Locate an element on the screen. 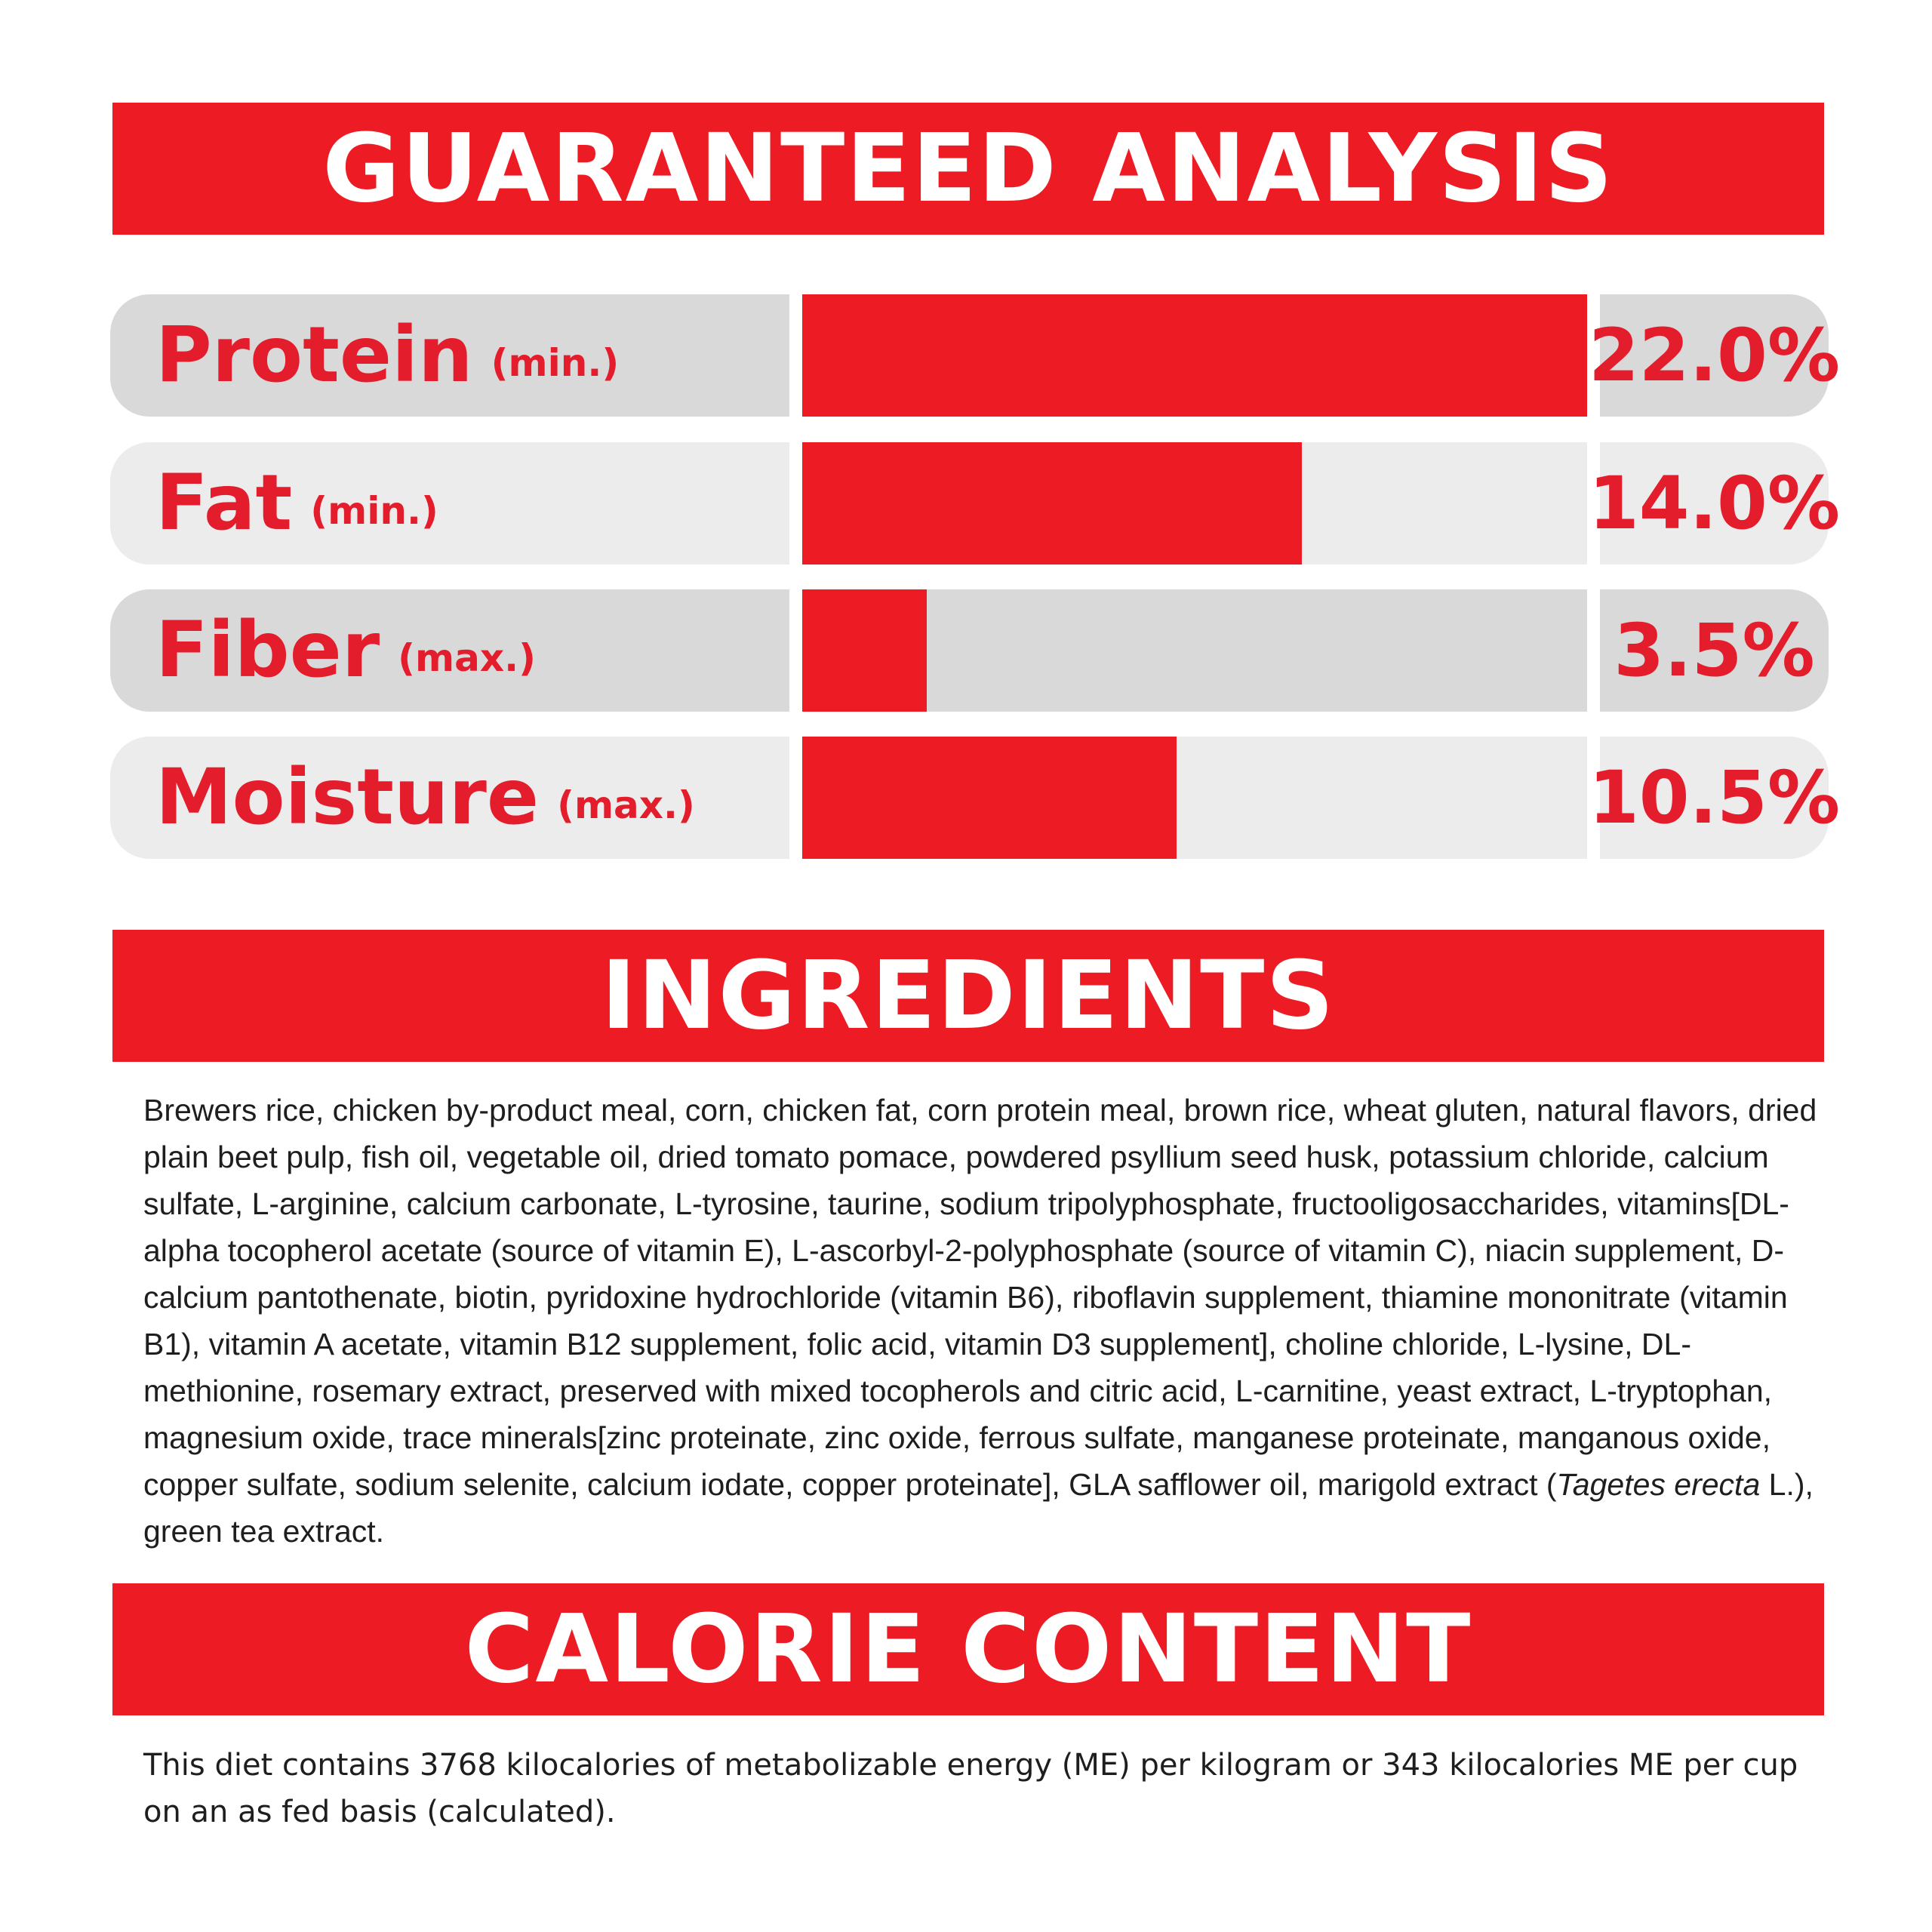 This screenshot has height=1932, width=1932. nutrient-row-fiber: Fiber (max.) 3.5% is located at coordinates (969, 650).